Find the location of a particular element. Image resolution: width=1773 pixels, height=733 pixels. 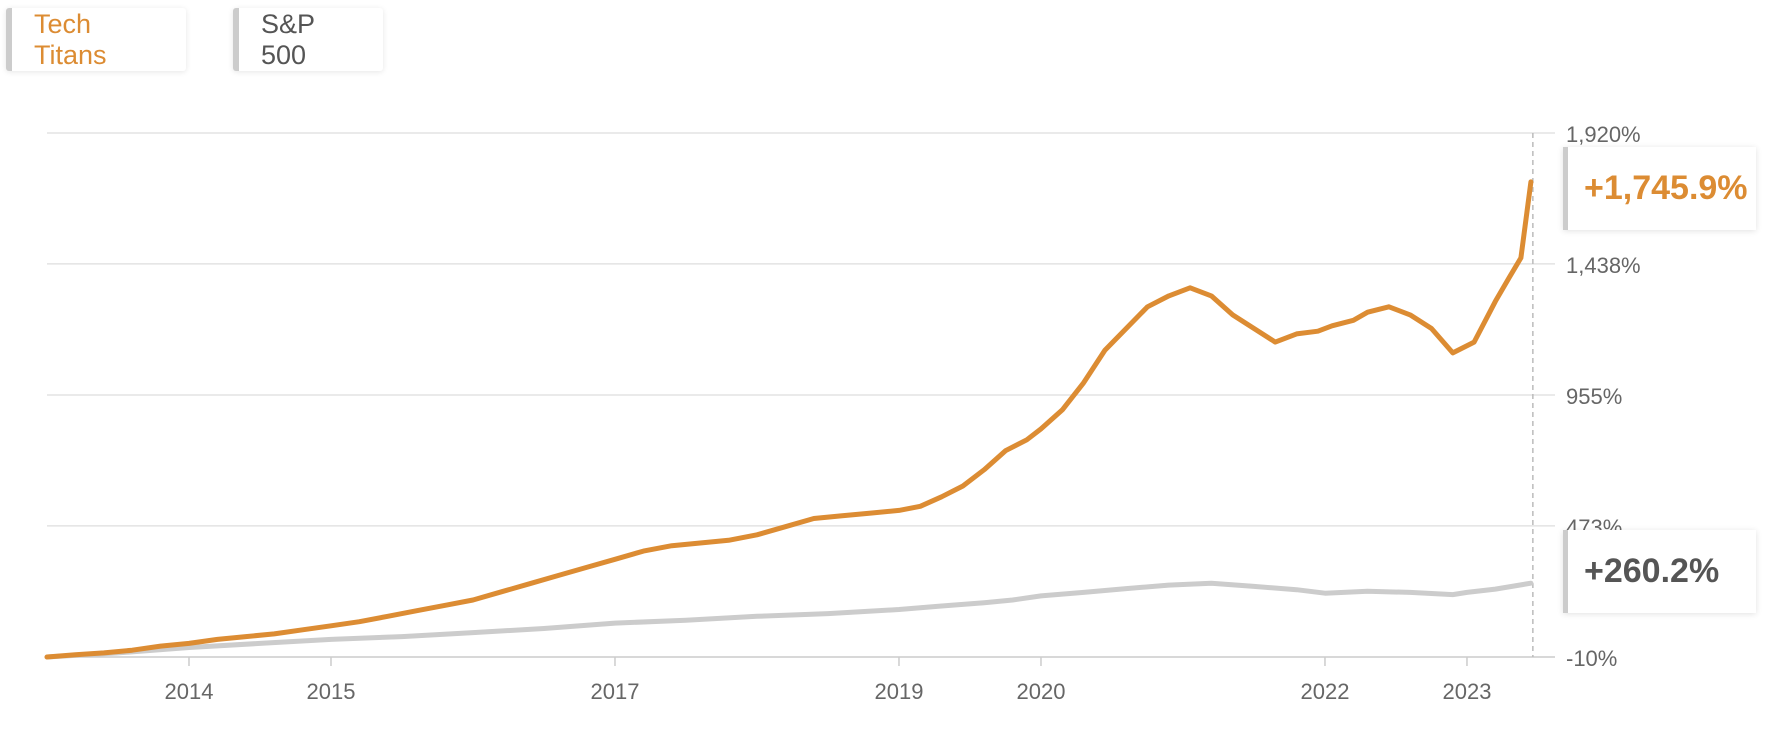

legend-sp500-label: S&P 500 is located at coordinates (288, 39).